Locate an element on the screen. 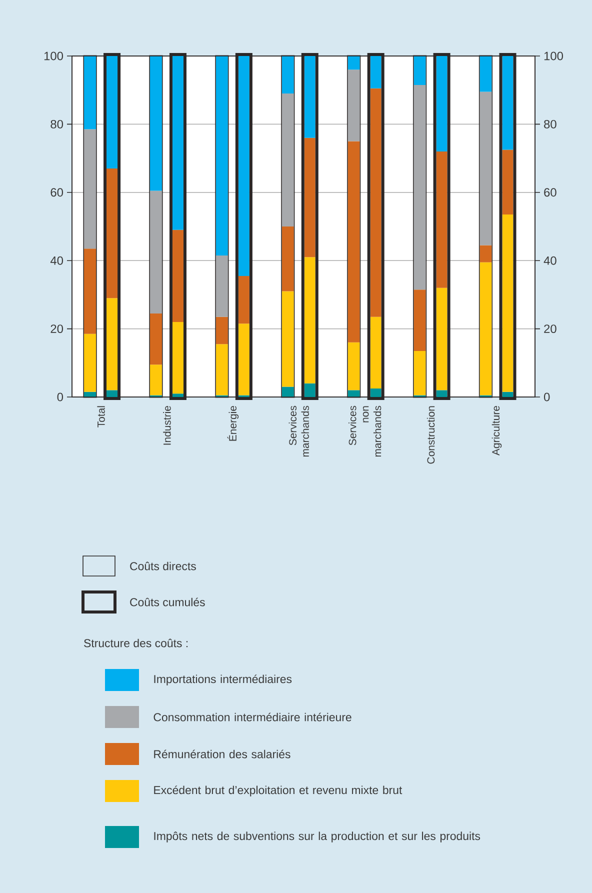 This screenshot has height=893, width=592. x-tick-label: Énergie is located at coordinates (233, 423).